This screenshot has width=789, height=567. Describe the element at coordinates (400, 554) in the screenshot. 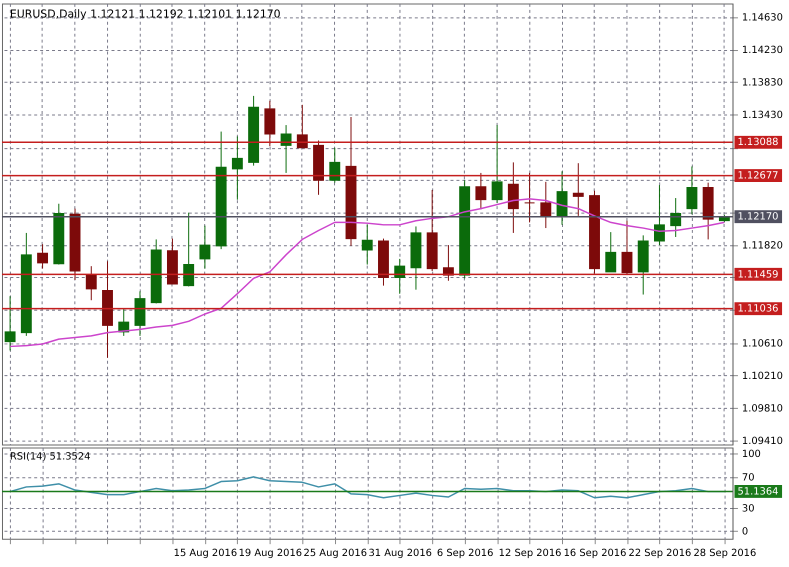

I see `x-tick-label: 31 Aug 2016` at that location.